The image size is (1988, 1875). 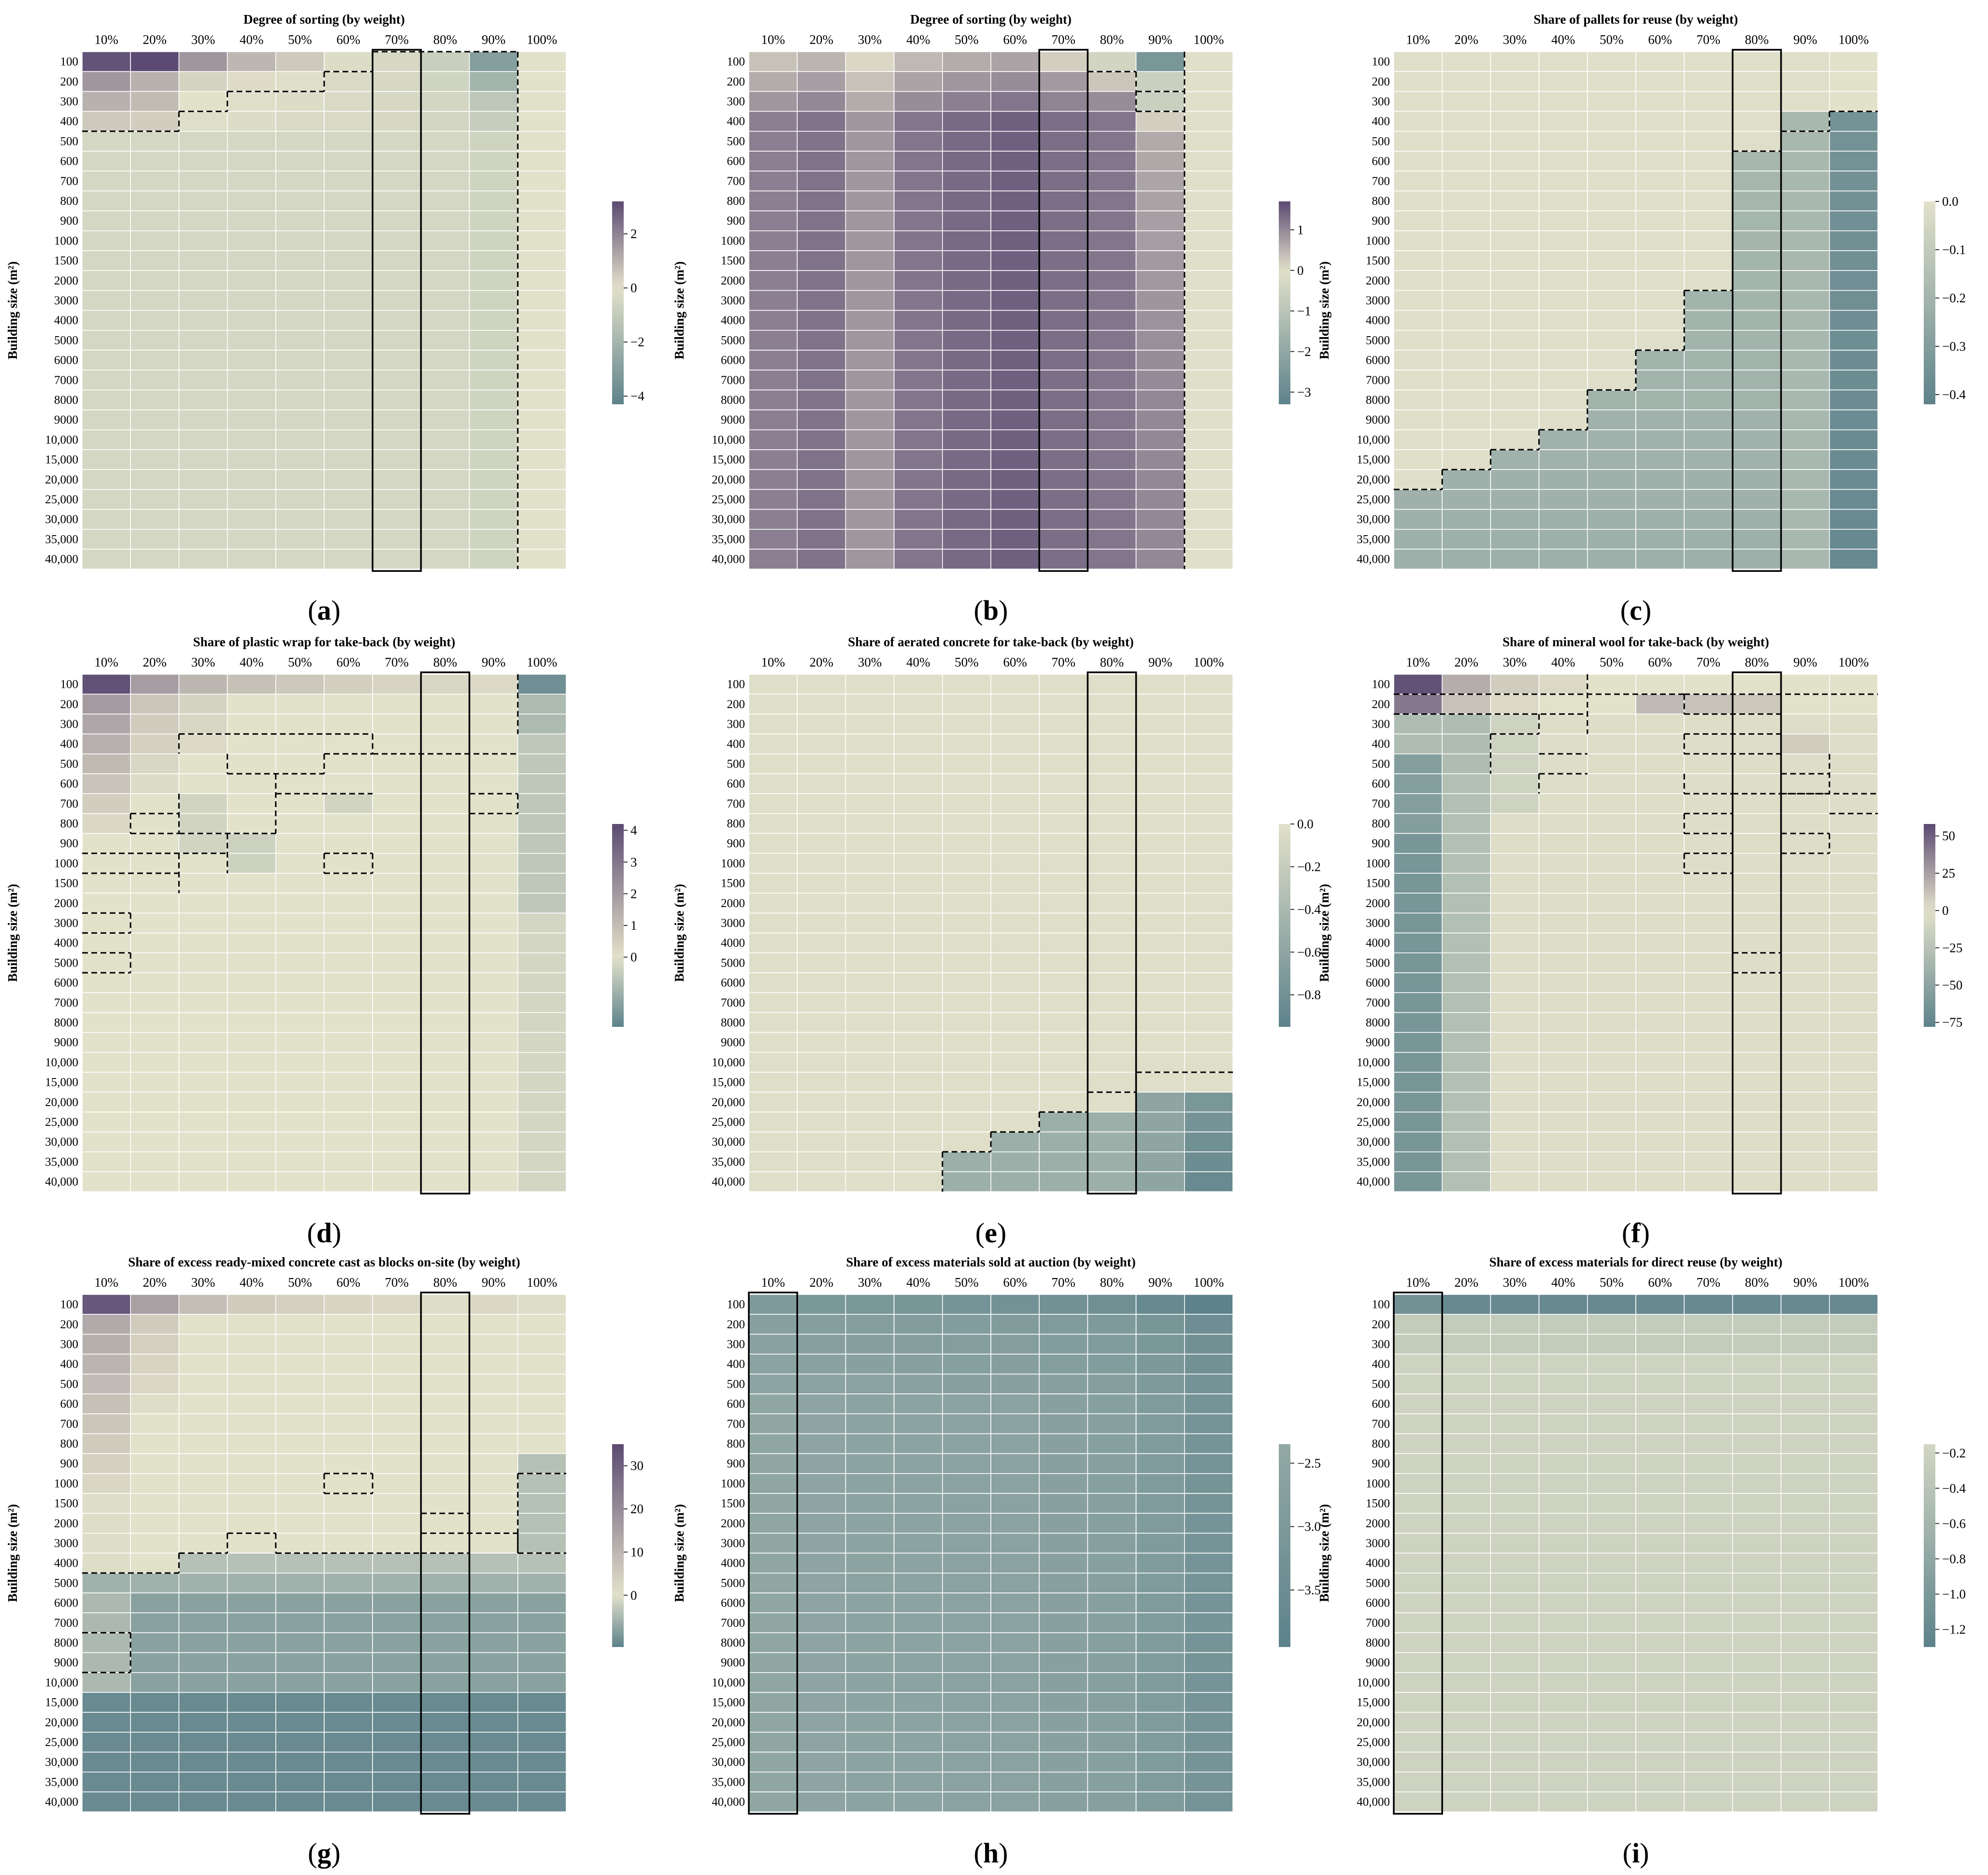 What do you see at coordinates (69, 181) in the screenshot?
I see `y-tick-label: 700` at bounding box center [69, 181].